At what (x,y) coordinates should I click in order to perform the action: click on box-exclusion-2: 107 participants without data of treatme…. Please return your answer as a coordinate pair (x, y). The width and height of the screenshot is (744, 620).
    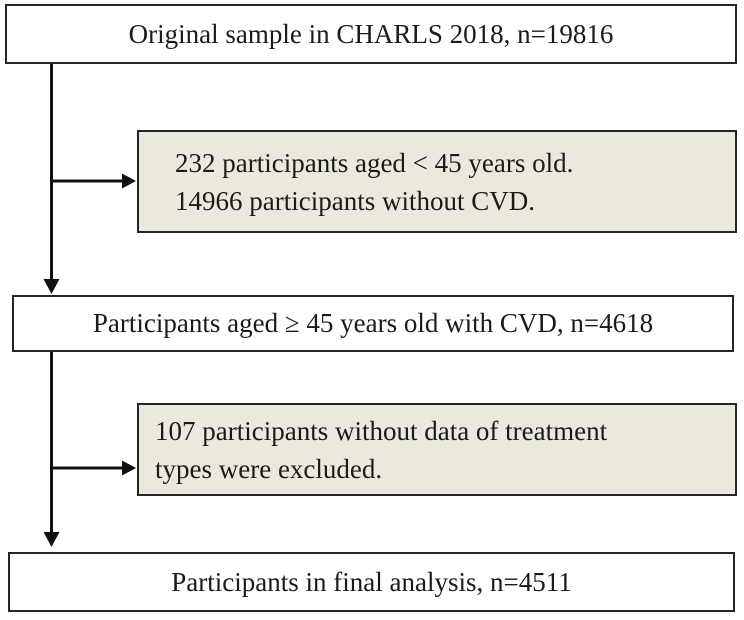
    Looking at the image, I should click on (437, 449).